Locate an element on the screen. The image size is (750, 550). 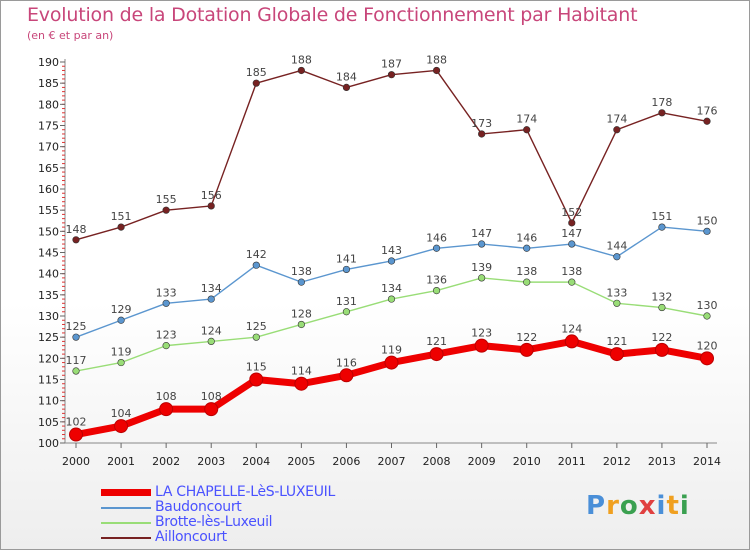
data-label: 187 is located at coordinates (391, 64).